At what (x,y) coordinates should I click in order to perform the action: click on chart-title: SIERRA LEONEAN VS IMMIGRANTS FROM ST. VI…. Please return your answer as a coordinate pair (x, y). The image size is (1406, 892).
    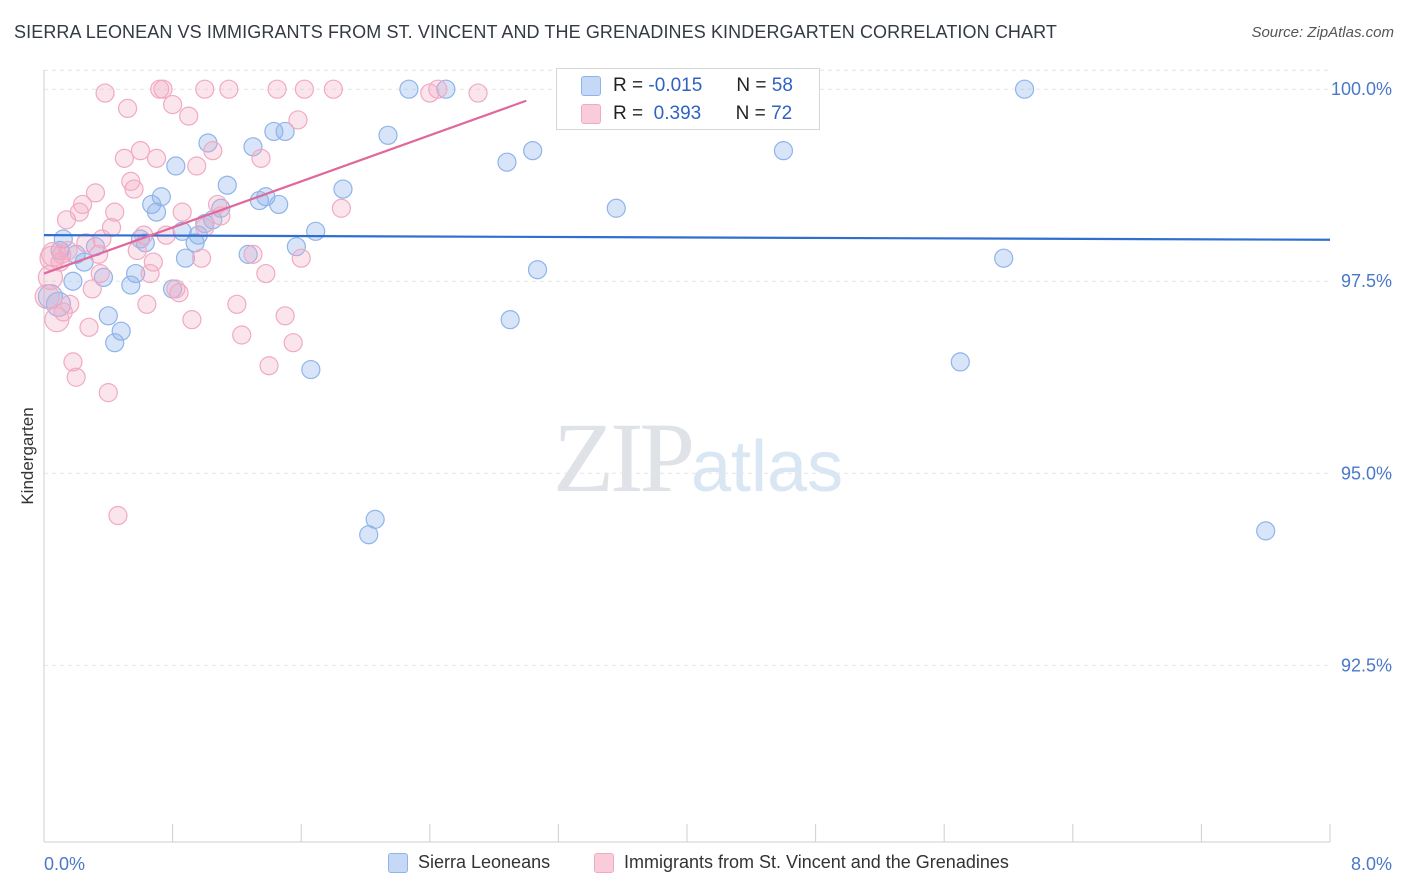
    Looking at the image, I should click on (535, 32).